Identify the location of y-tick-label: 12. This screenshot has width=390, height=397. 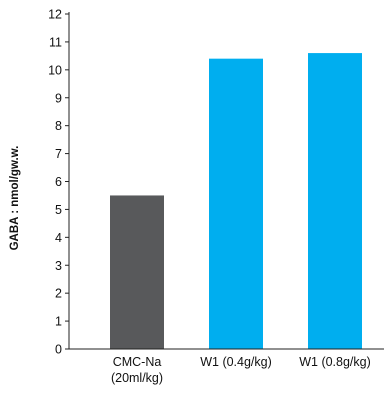
(55, 15).